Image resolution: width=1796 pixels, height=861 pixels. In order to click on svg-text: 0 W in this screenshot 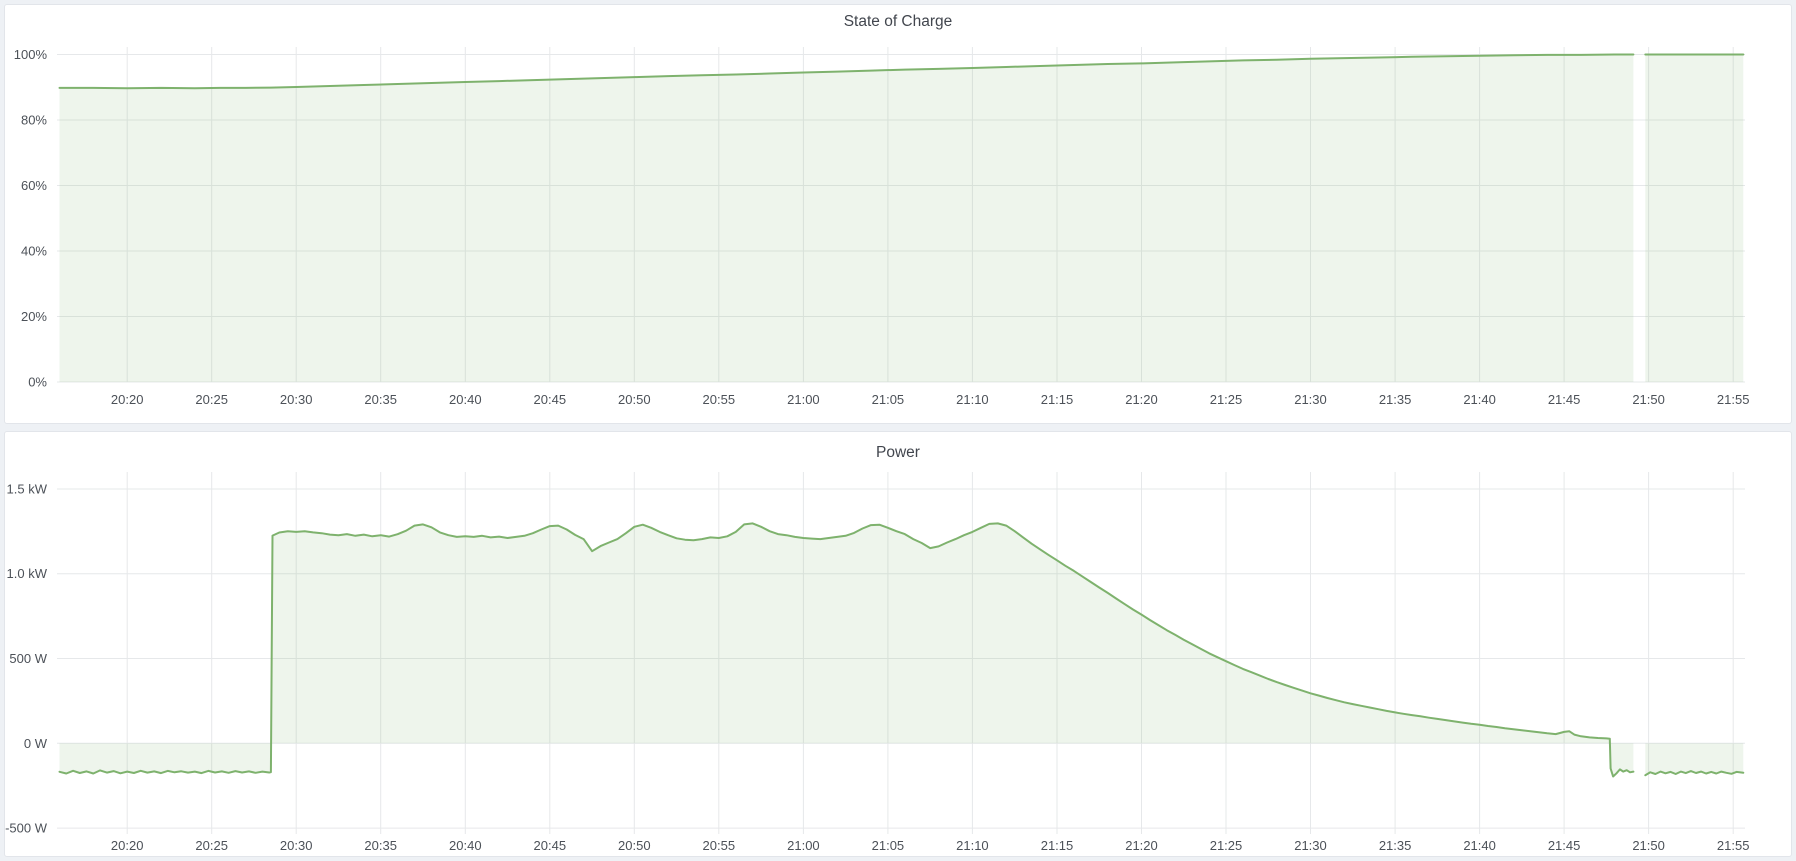, I will do `click(36, 743)`.